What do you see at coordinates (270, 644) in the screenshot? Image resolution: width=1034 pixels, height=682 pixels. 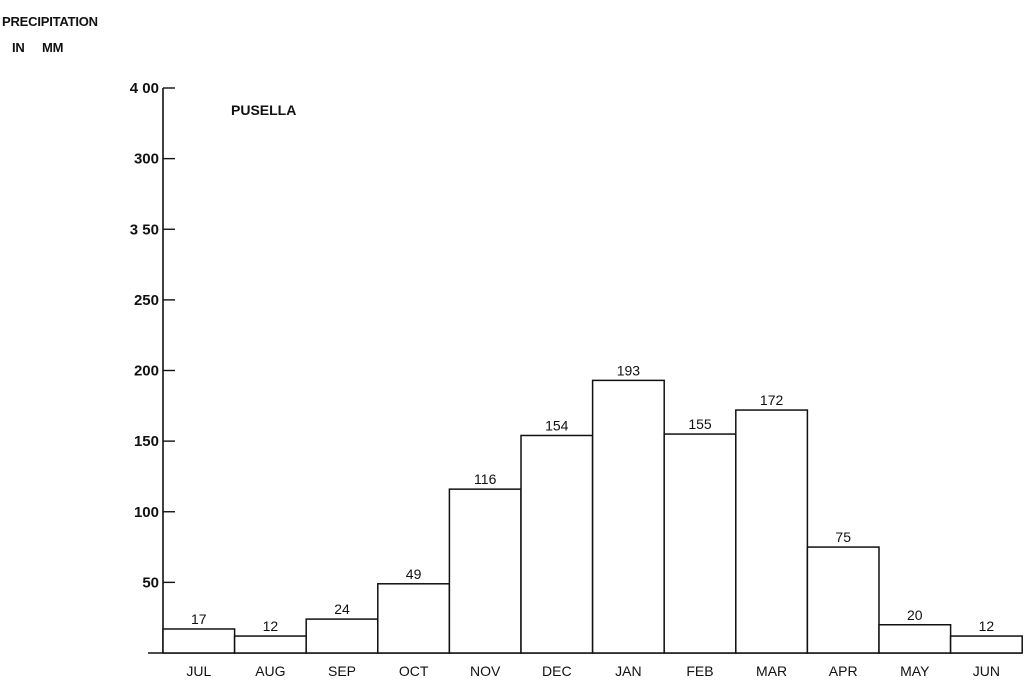 I see `bar-aug` at bounding box center [270, 644].